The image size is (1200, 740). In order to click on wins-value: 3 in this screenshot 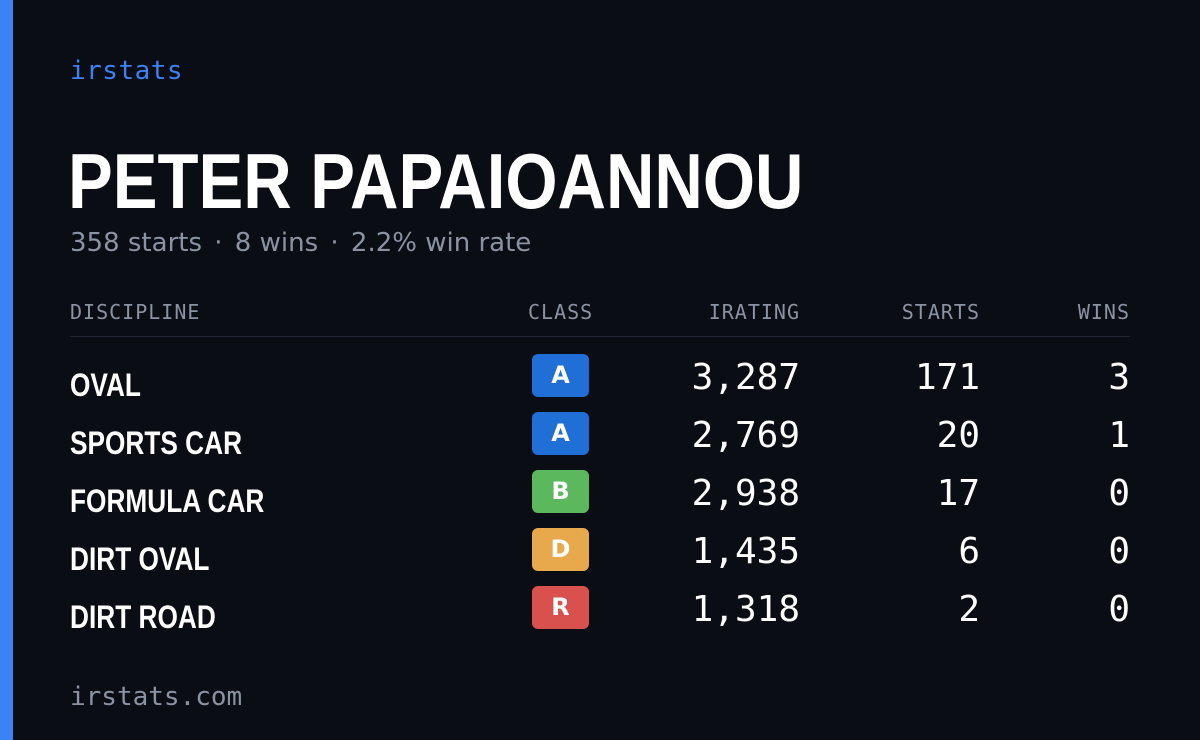, I will do `click(1119, 377)`.